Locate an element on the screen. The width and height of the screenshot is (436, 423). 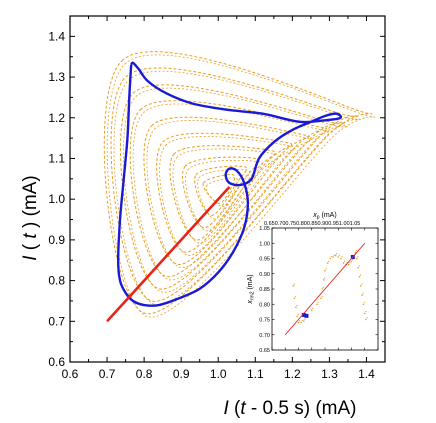
x-tick-label: 1.1 is located at coordinates (255, 374).